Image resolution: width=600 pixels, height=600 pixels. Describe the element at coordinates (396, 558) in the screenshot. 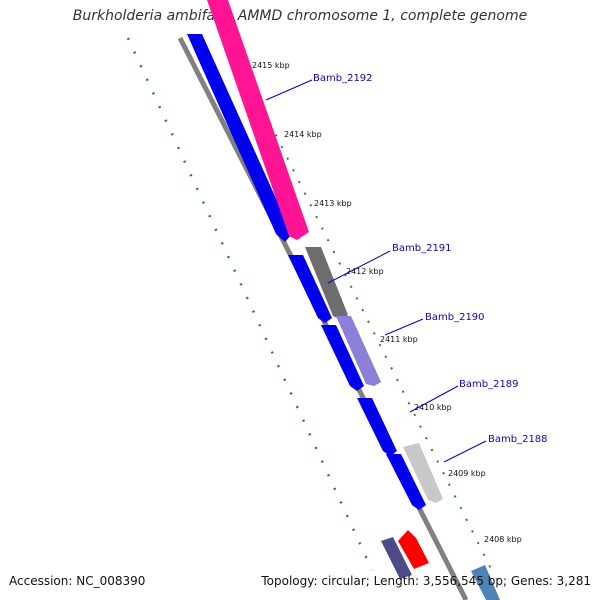

I see `gene-dark-blue` at that location.